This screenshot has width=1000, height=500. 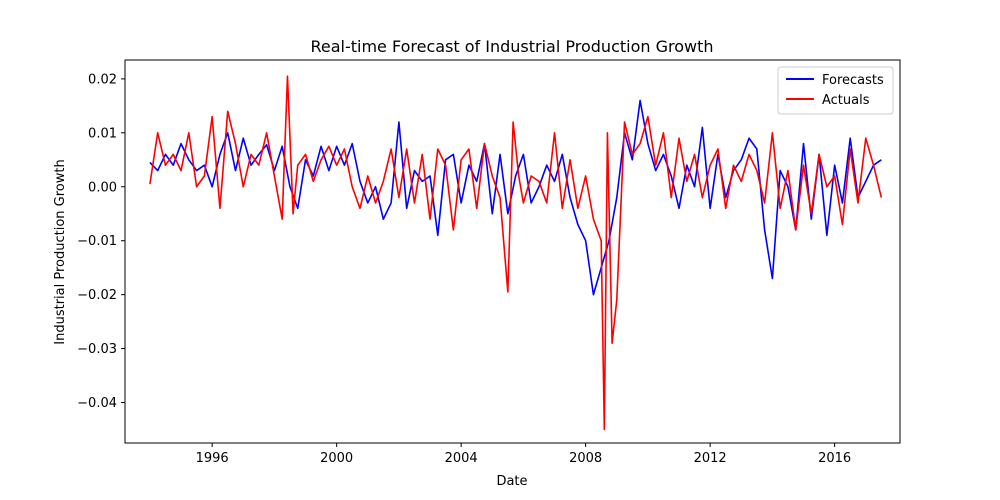 What do you see at coordinates (102, 79) in the screenshot?
I see `y-tick-label: 0.02` at bounding box center [102, 79].